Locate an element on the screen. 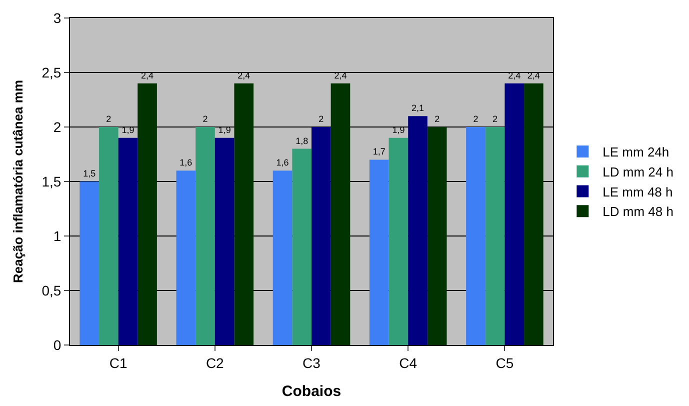 The width and height of the screenshot is (689, 406). data-label: 2,1 is located at coordinates (418, 108).